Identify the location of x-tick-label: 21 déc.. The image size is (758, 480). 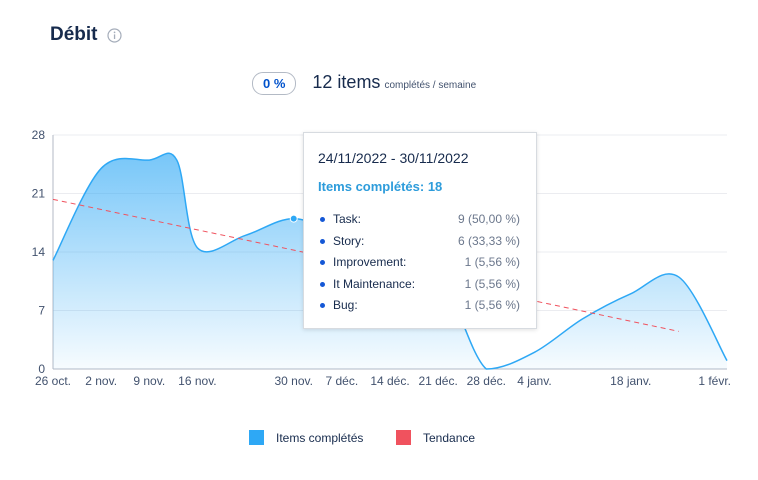
(437, 381).